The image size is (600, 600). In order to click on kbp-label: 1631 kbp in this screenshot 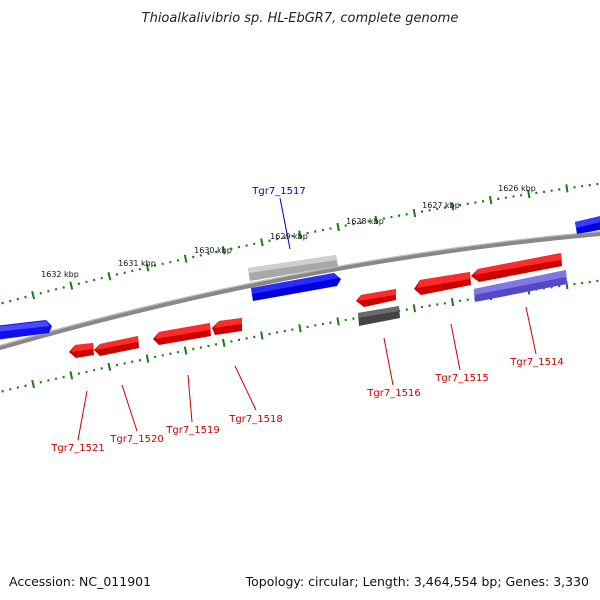, I will do `click(137, 263)`.